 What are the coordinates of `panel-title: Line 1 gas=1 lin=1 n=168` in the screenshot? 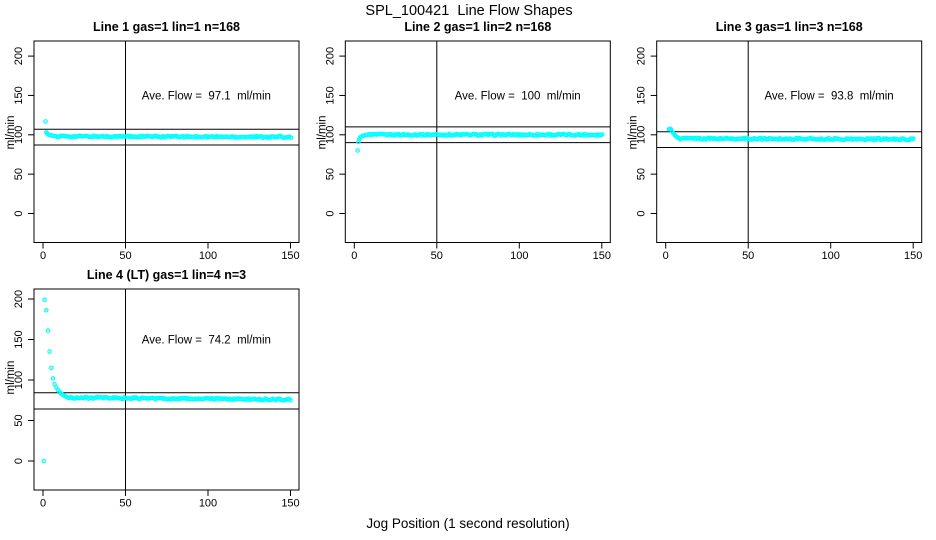 It's located at (166, 27).